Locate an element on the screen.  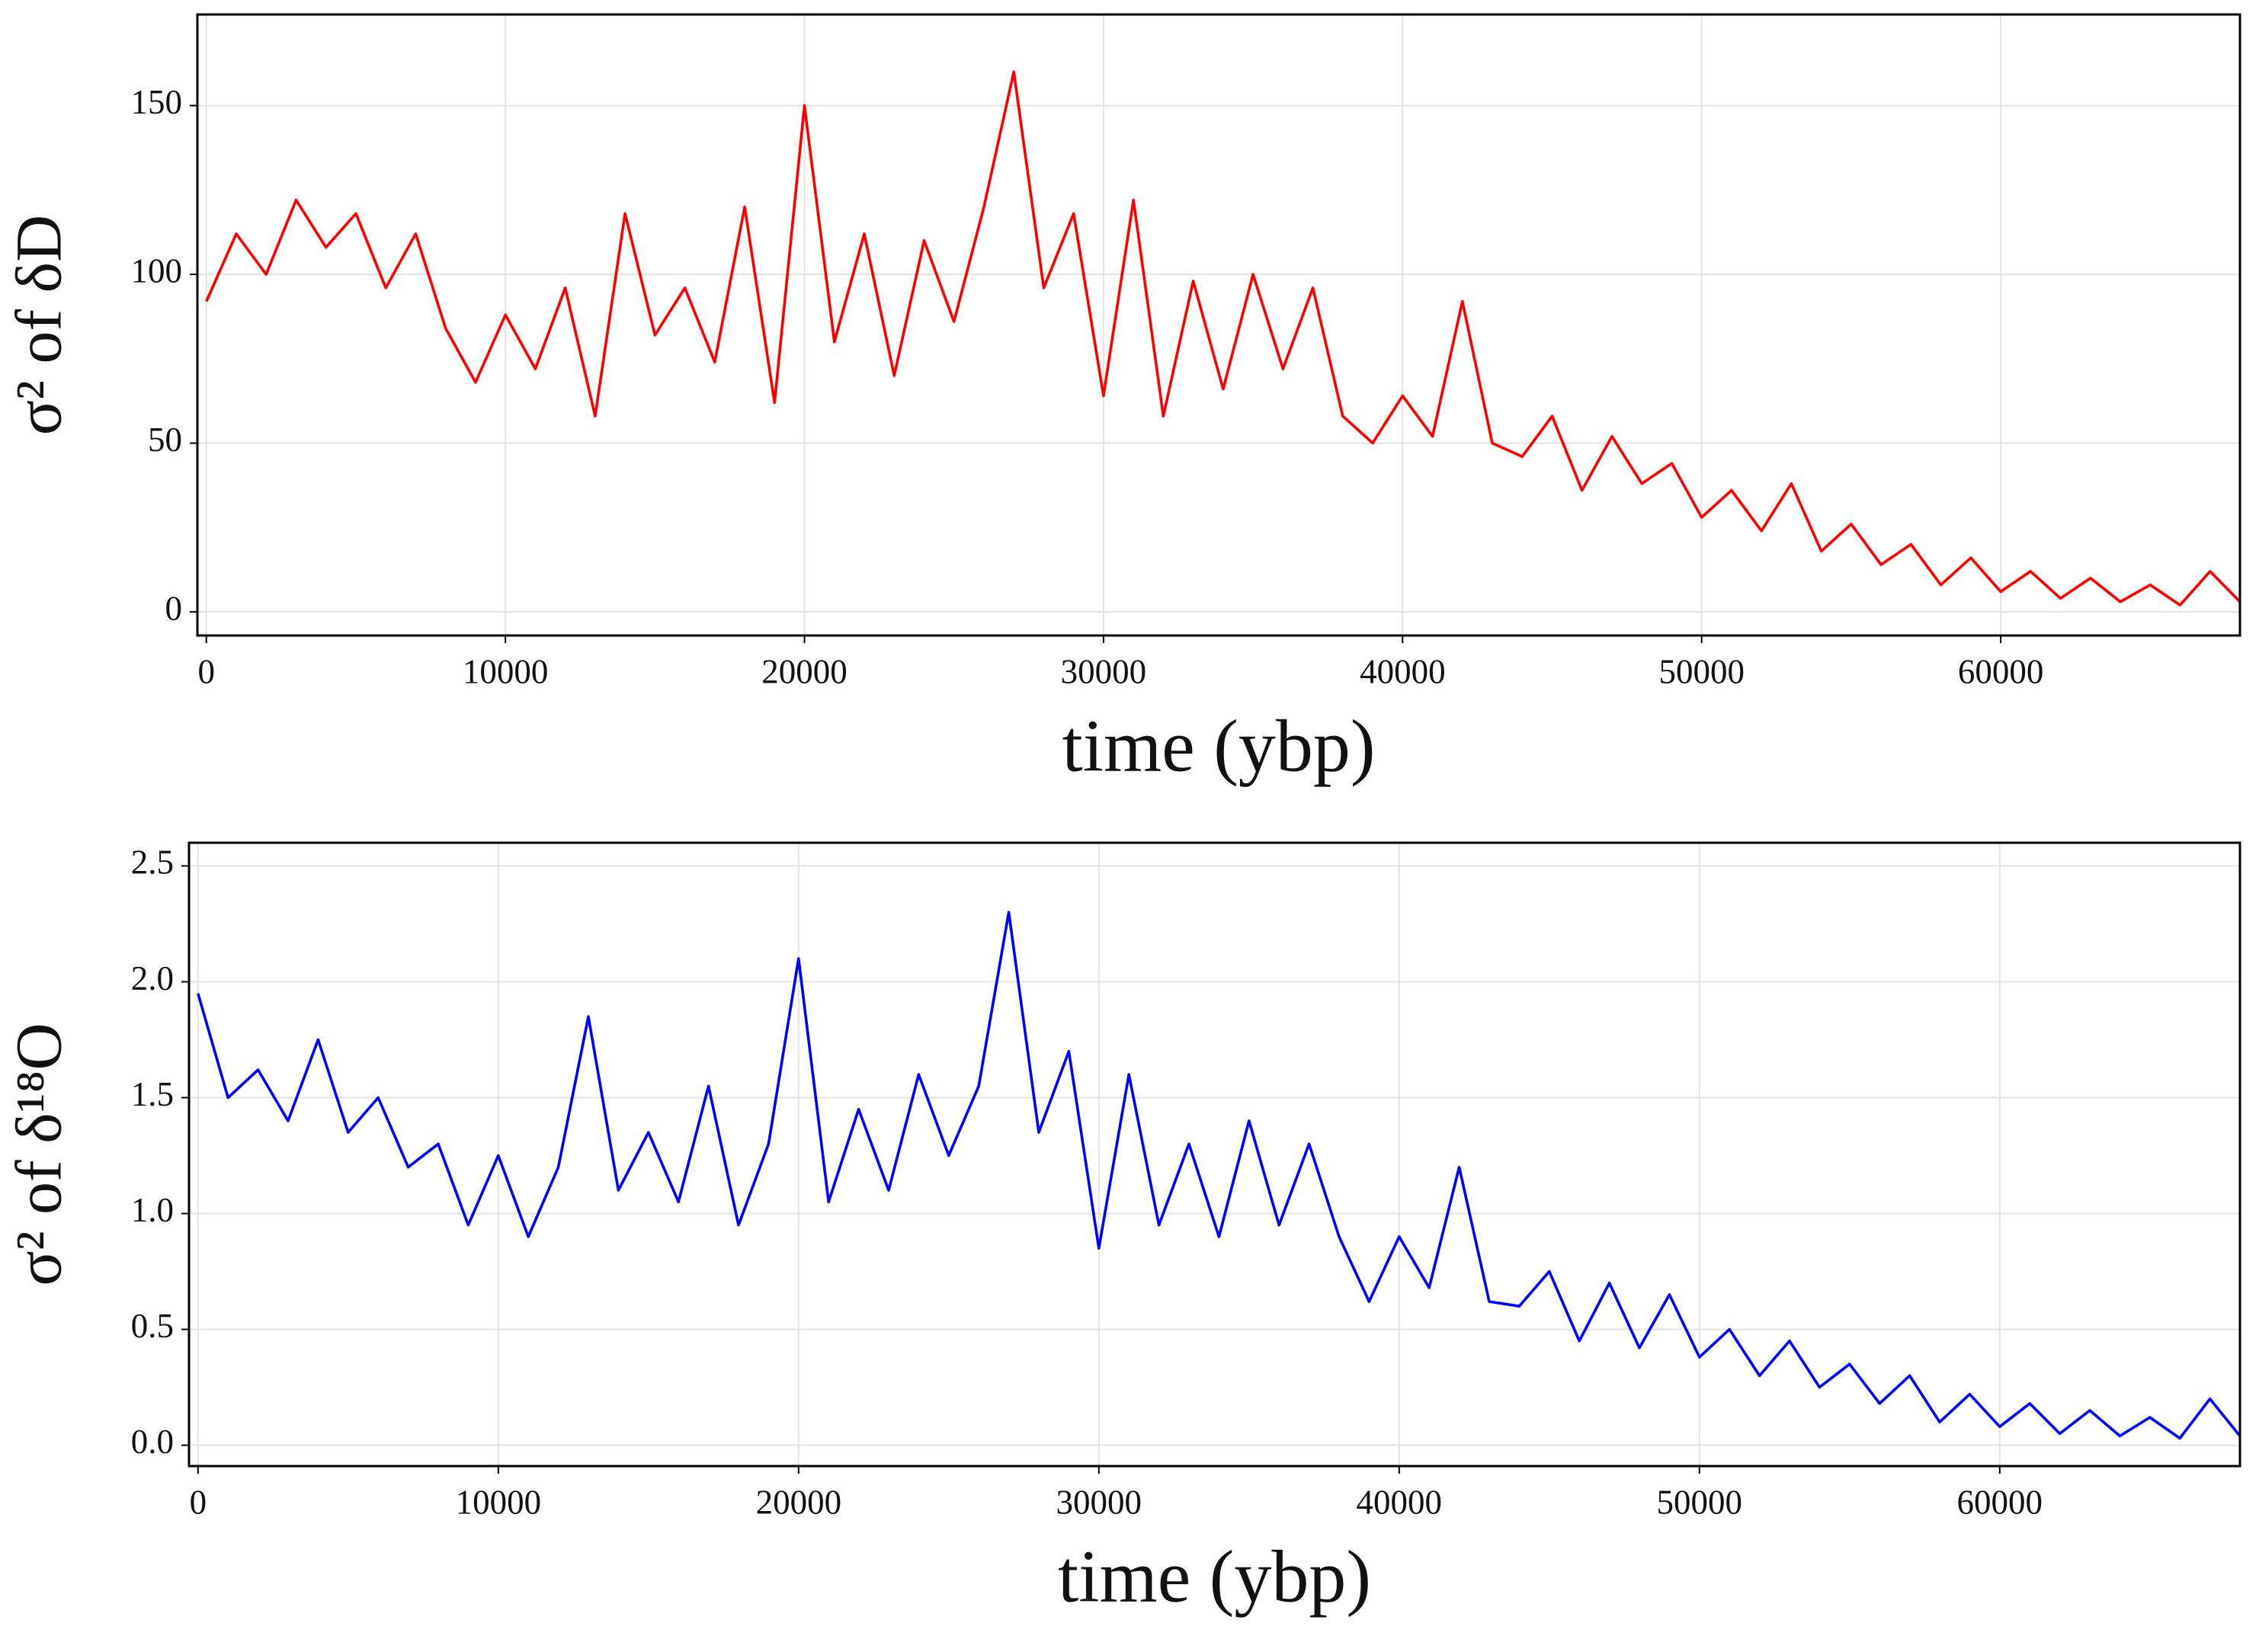
y-axis-label: σ² of δD is located at coordinates (38, 325).